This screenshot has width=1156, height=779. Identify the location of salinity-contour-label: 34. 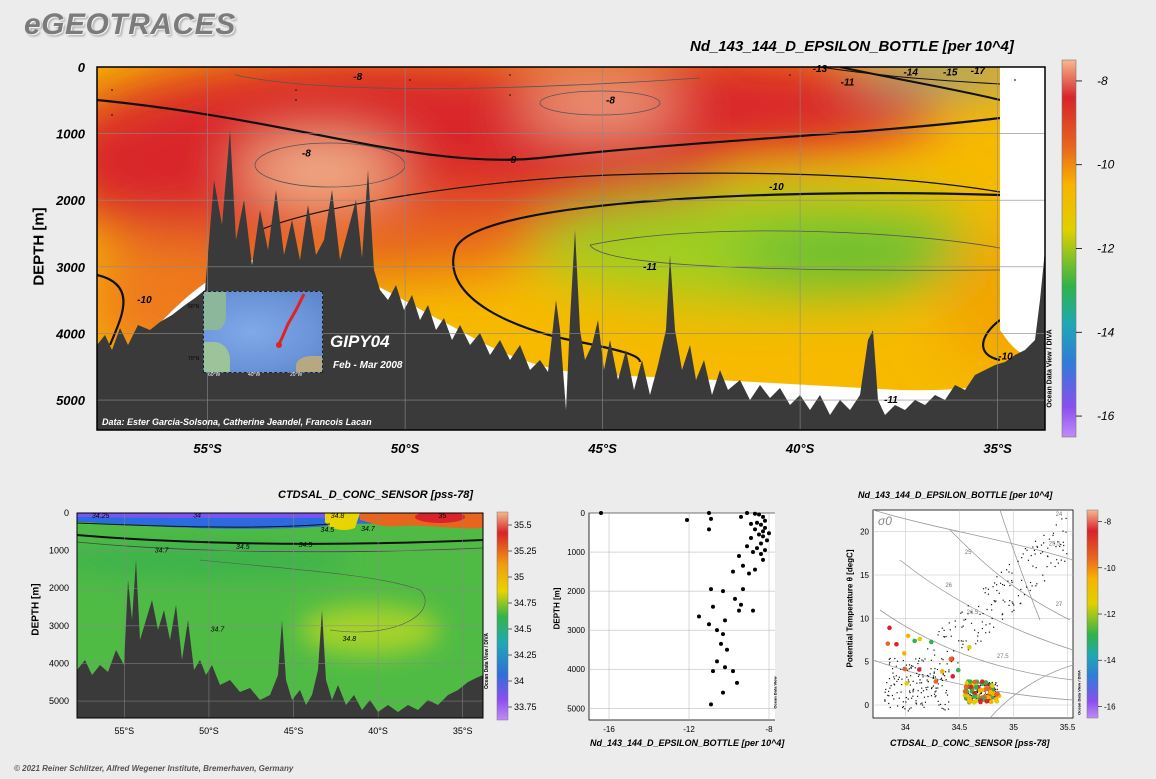
(197, 515).